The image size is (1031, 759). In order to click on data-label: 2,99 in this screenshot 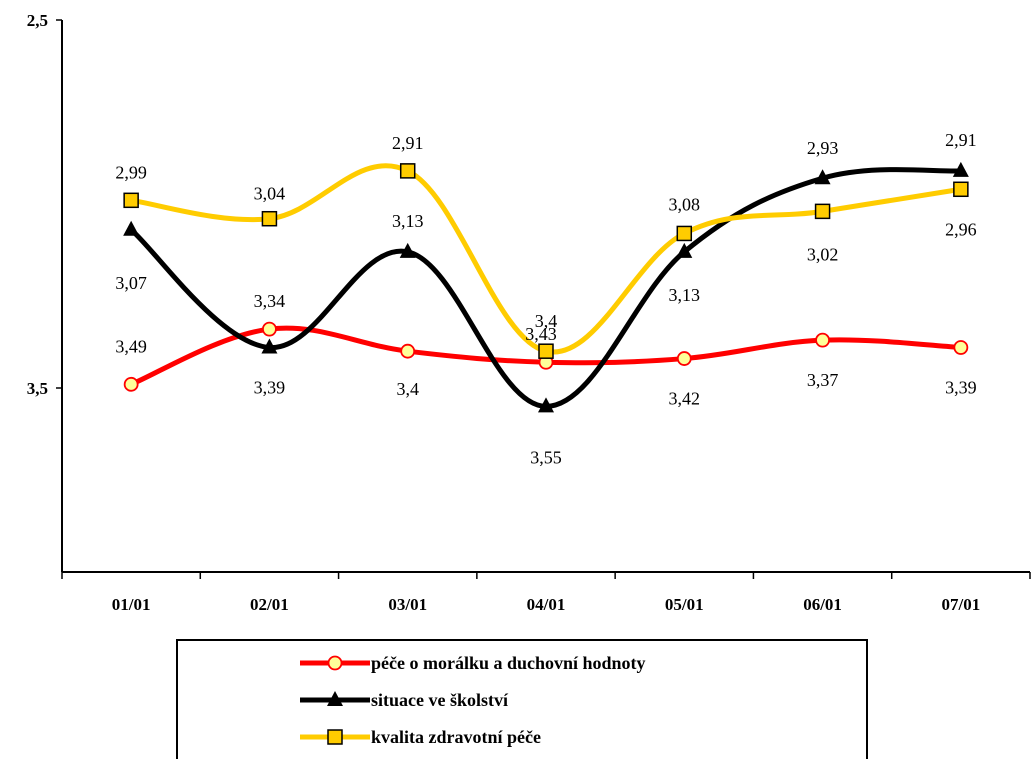, I will do `click(131, 172)`.